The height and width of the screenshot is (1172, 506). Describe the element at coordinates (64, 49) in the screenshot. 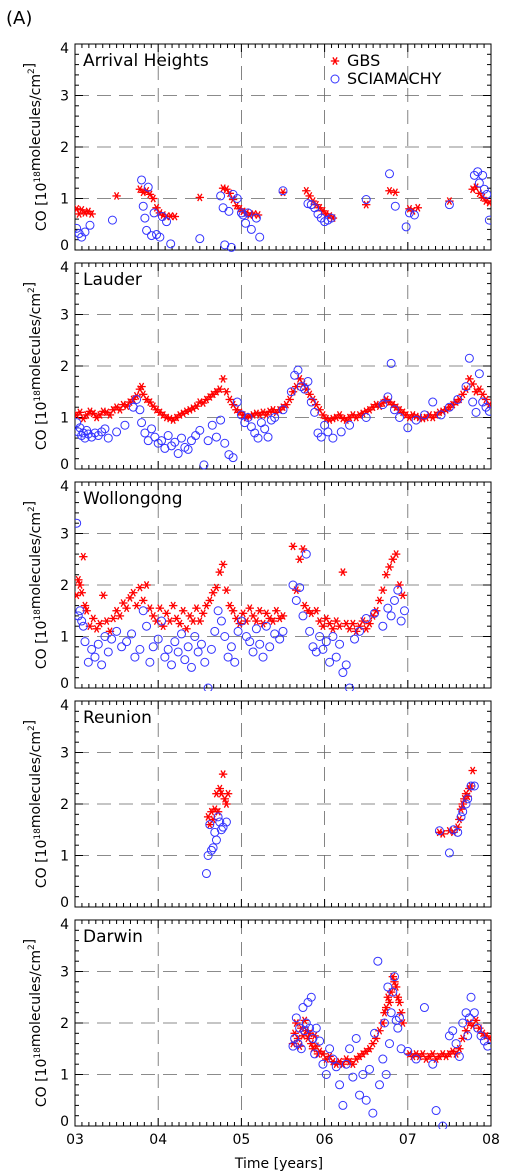

I see `y-tick-label: 4` at that location.